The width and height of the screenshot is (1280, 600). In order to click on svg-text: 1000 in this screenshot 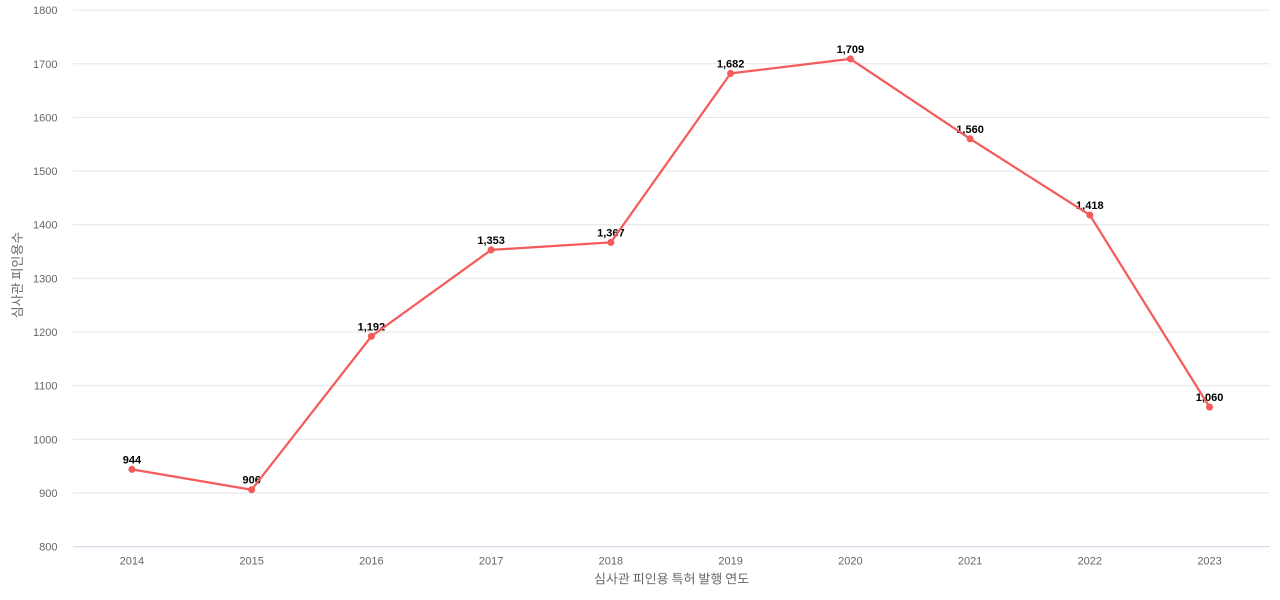, I will do `click(45, 440)`.